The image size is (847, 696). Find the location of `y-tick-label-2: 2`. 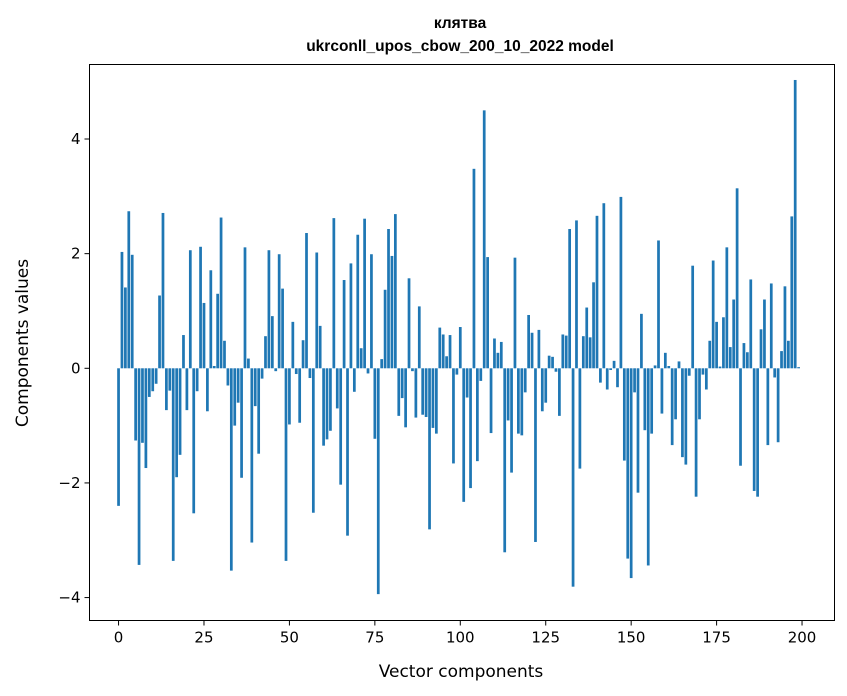

y-tick-label-2: 2 is located at coordinates (76, 254).